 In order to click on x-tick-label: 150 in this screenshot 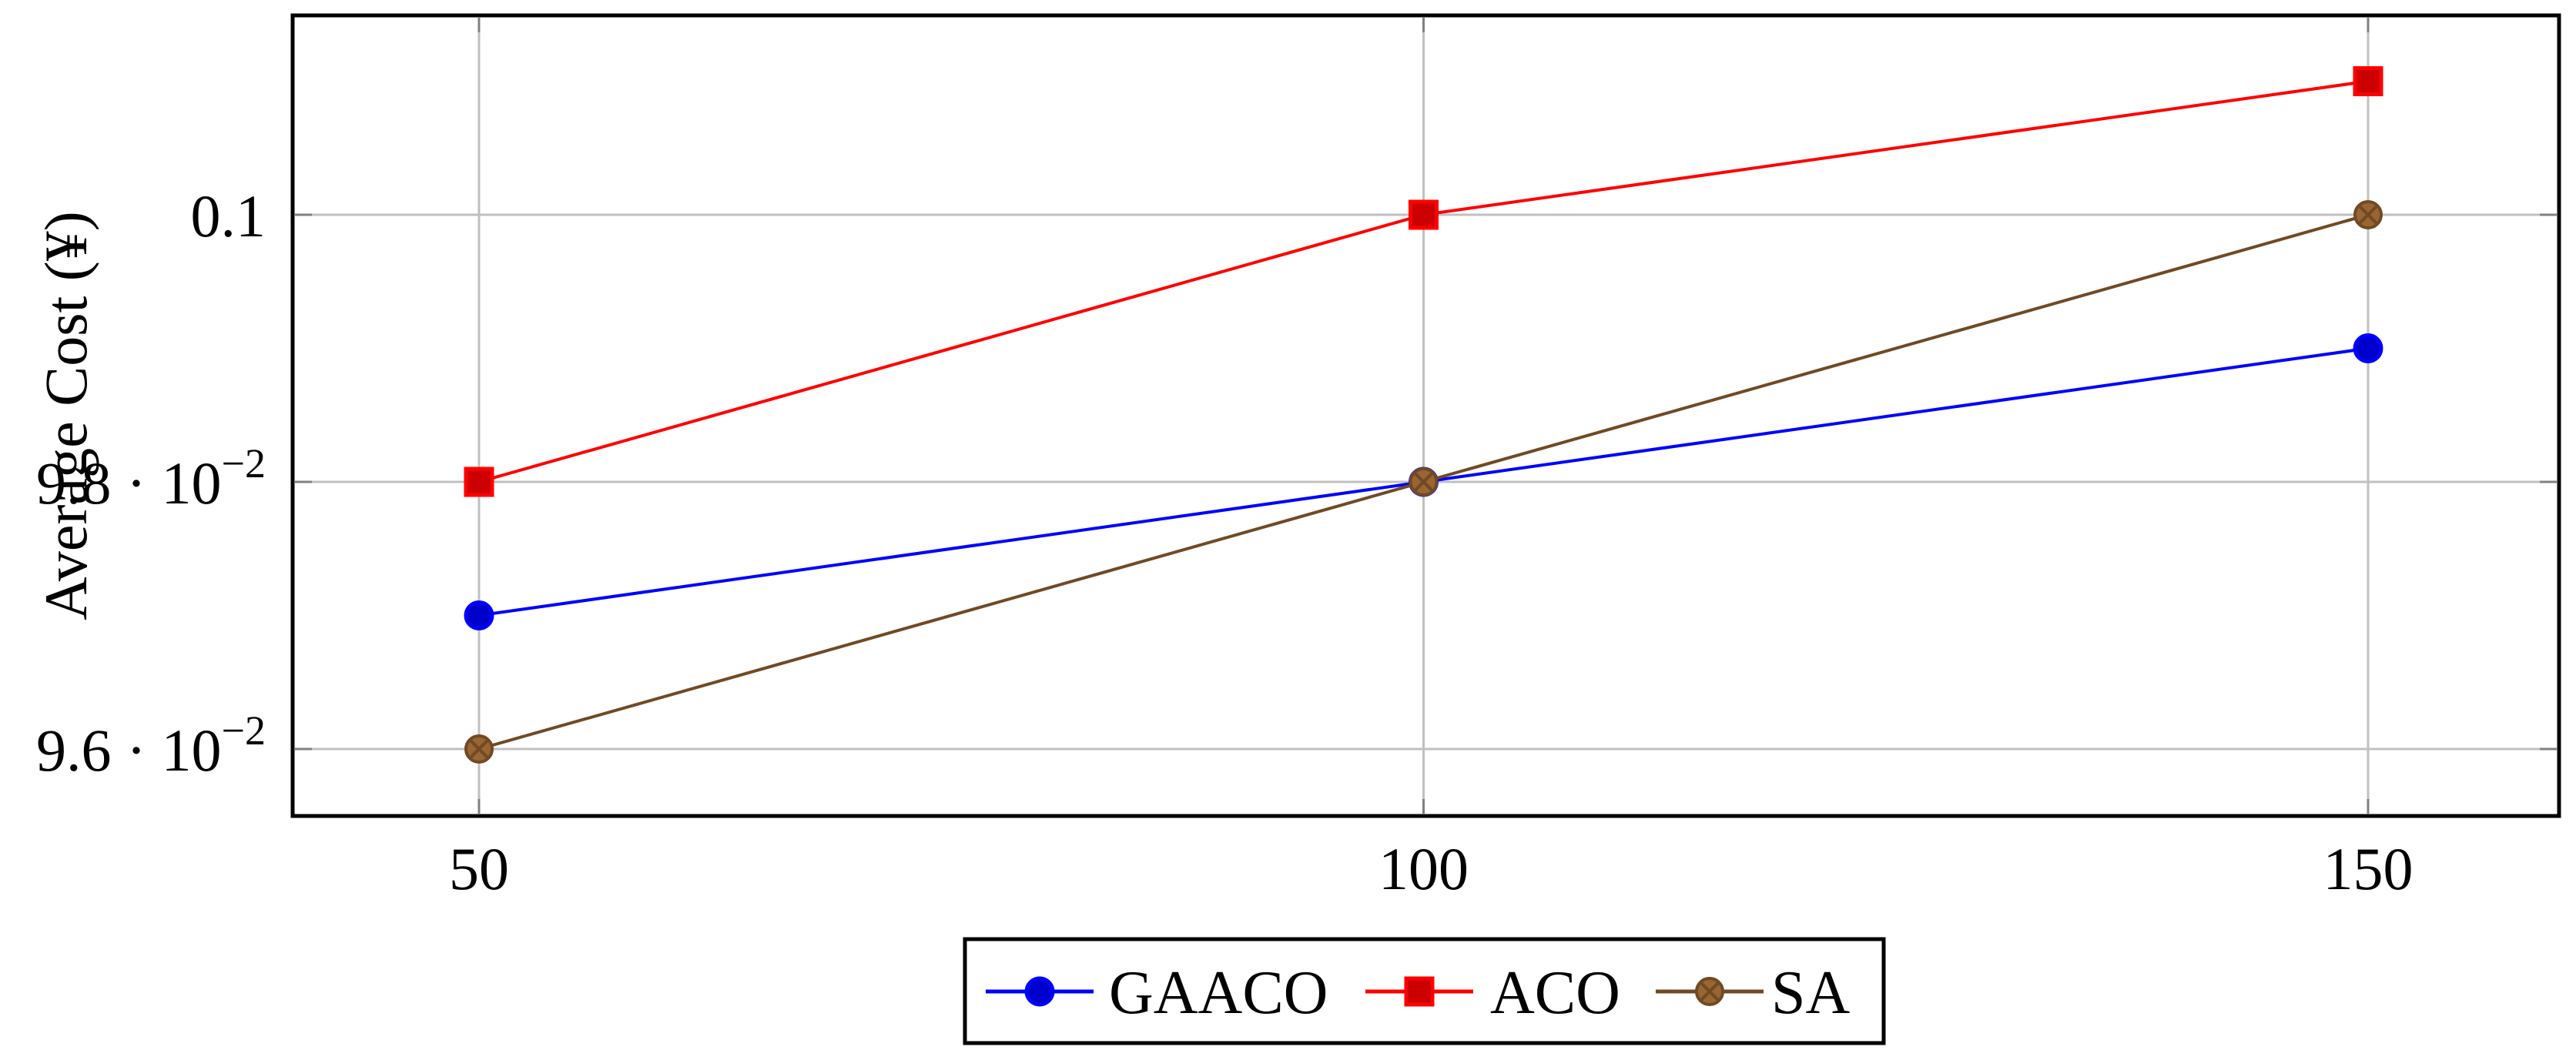, I will do `click(2368, 868)`.